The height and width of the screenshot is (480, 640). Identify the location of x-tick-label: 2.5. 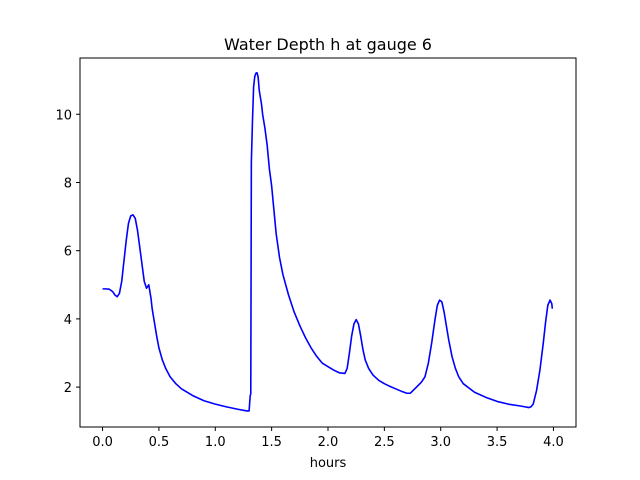
(384, 442).